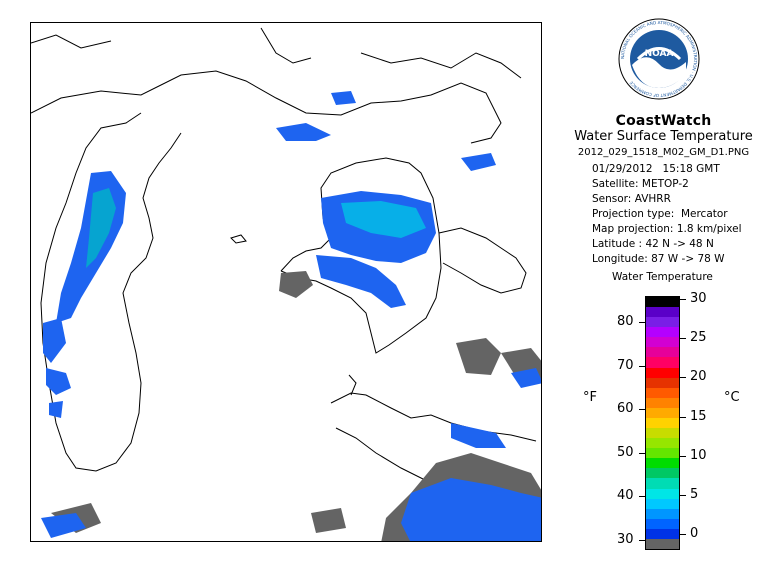 Image resolution: width=782 pixels, height=572 pixels. I want to click on celsius-tick-label: 30, so click(698, 298).